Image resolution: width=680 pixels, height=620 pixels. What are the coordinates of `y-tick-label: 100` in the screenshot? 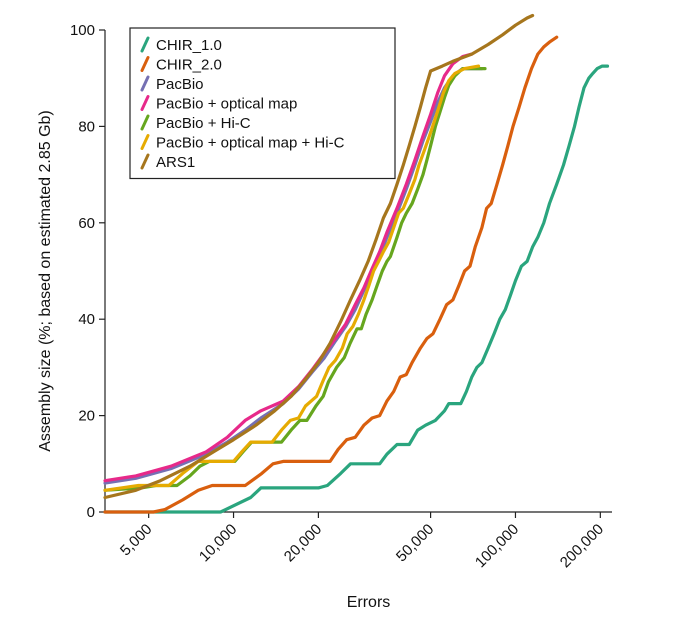 It's located at (82, 30).